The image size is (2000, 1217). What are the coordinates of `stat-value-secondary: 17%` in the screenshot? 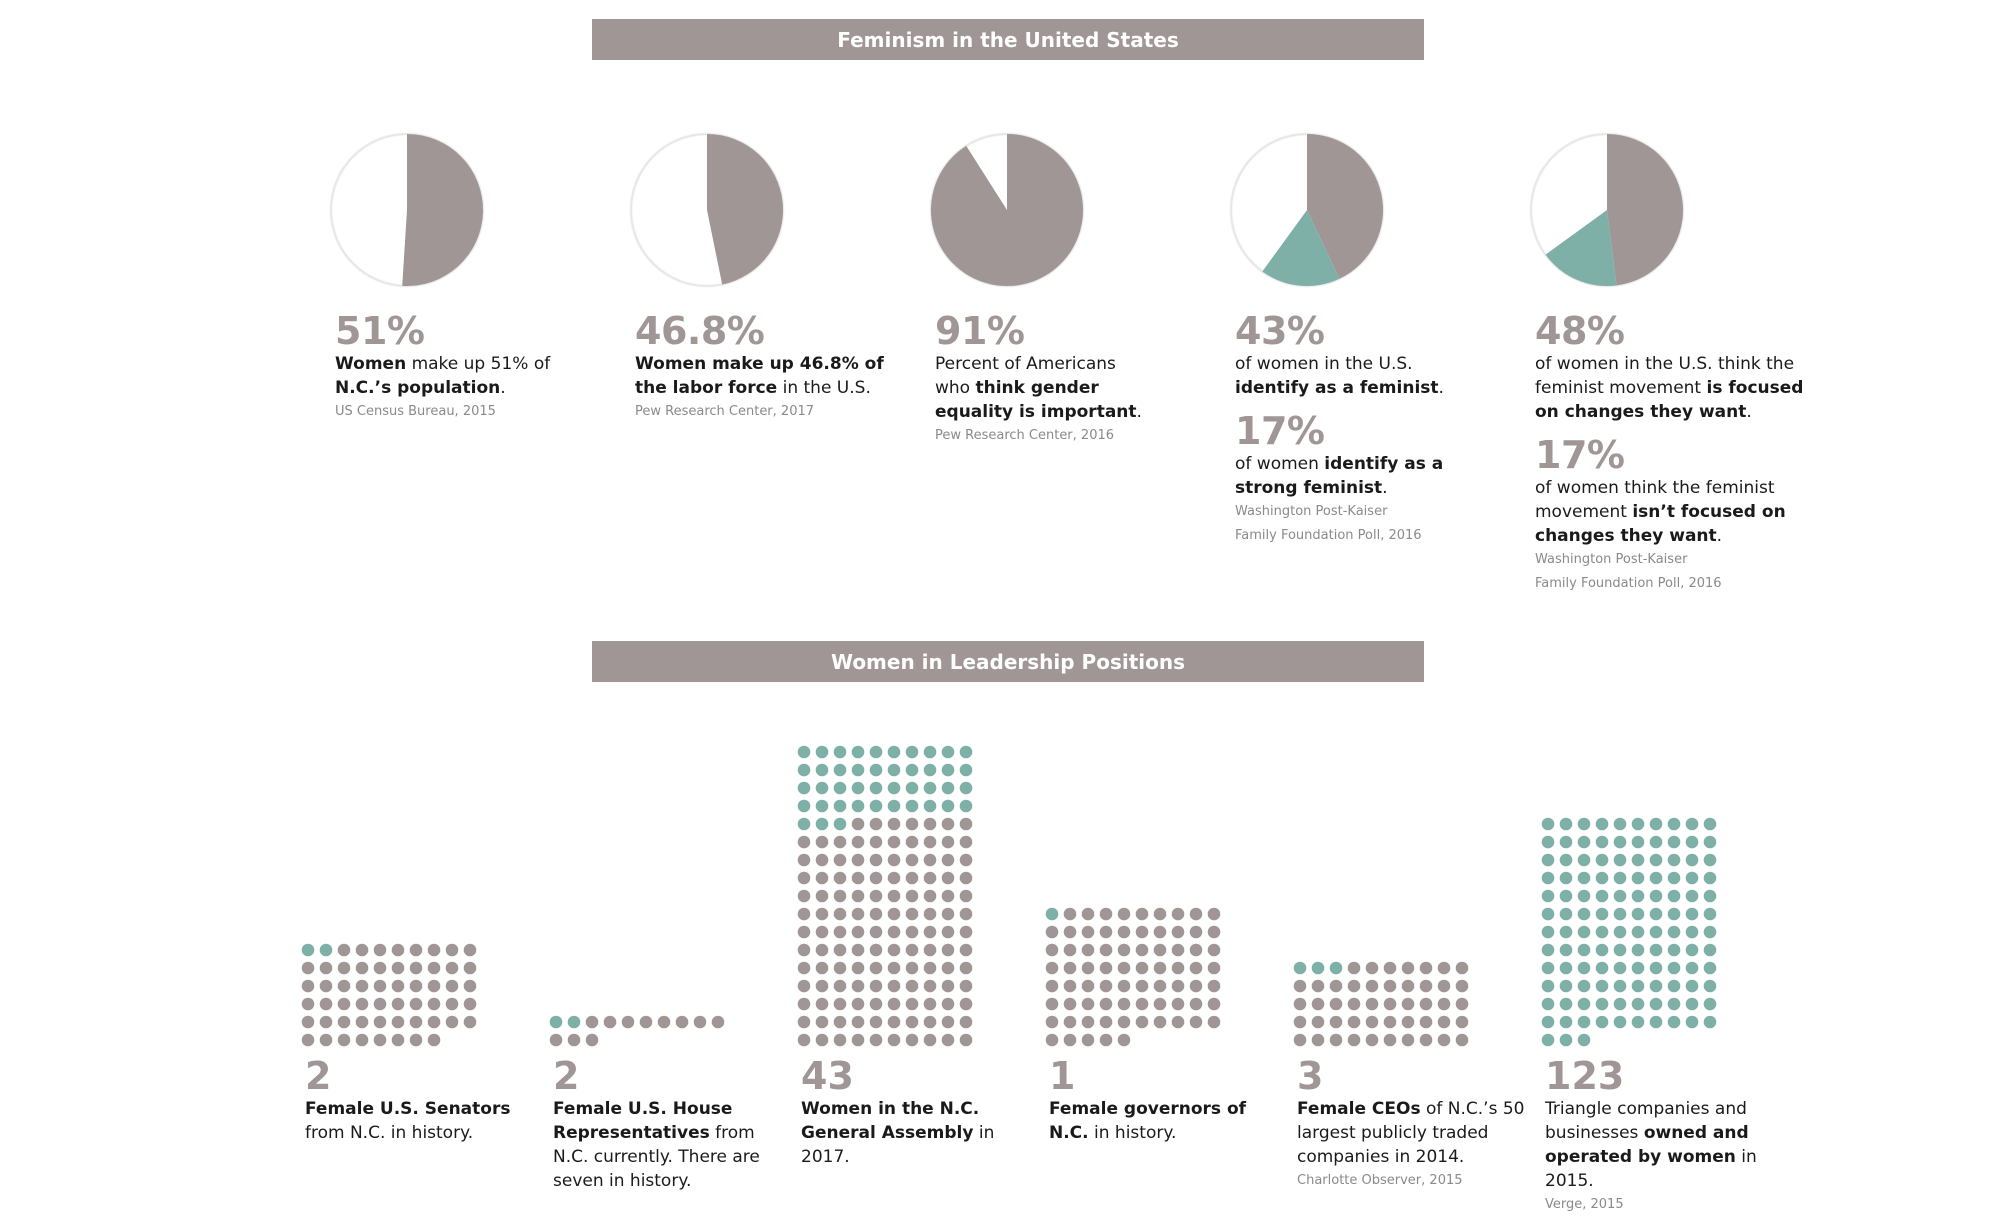 It's located at (1580, 455).